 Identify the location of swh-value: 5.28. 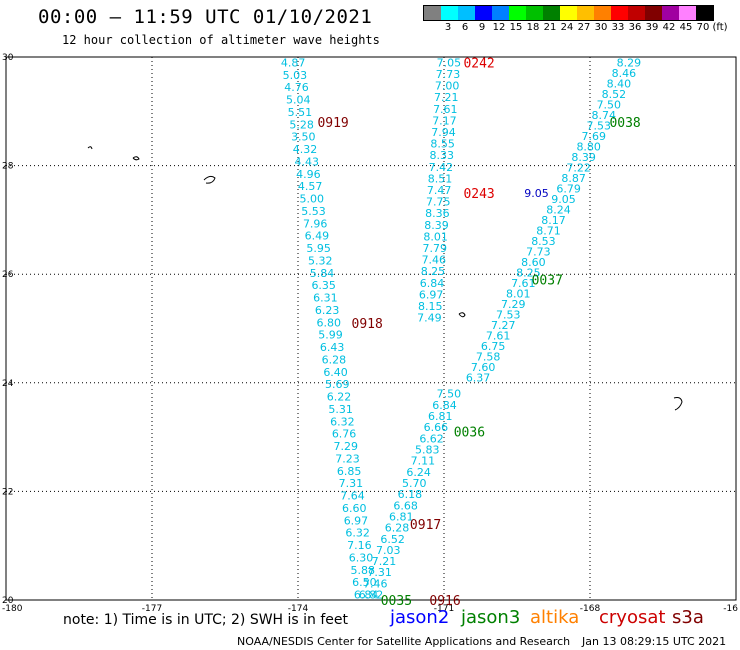
(301, 124).